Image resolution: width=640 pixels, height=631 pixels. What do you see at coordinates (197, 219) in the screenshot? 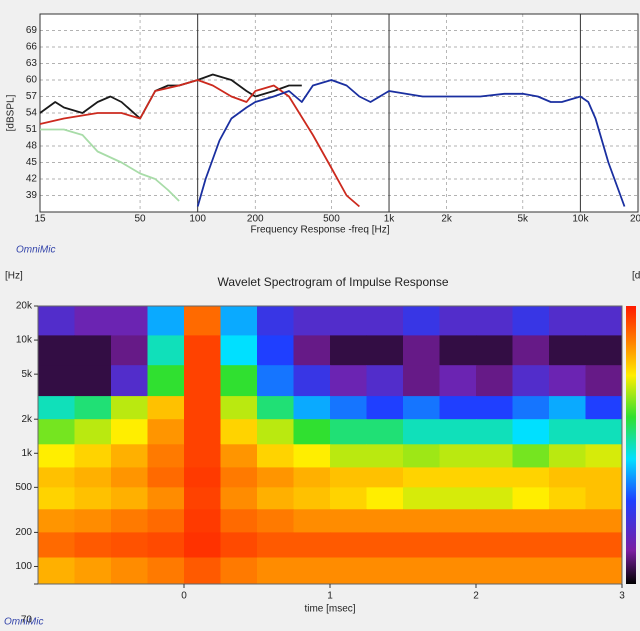
I see `x-tick-label: 100` at bounding box center [197, 219].